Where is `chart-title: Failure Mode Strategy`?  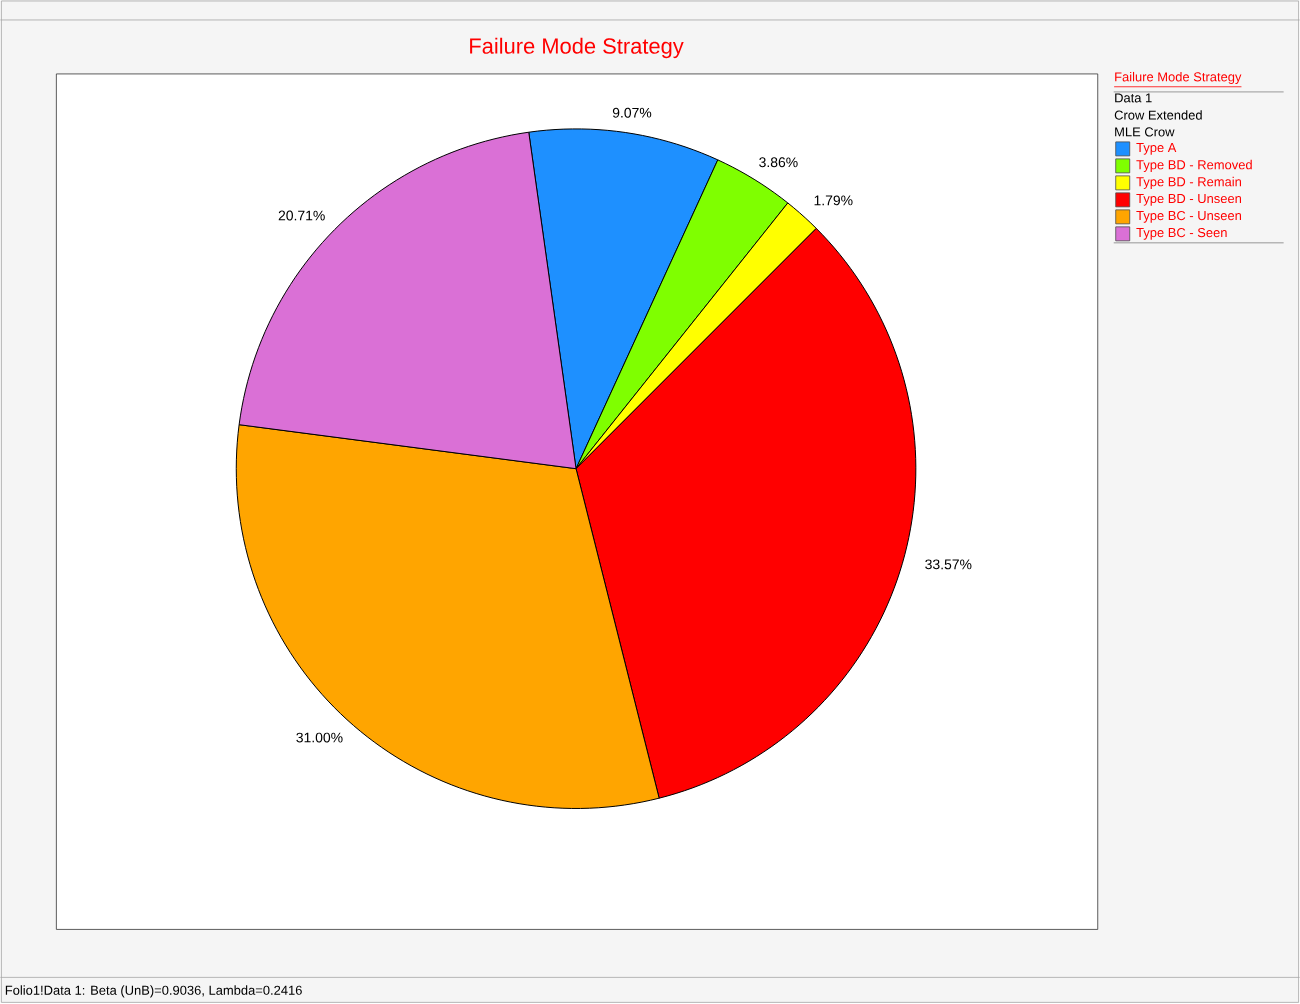
chart-title: Failure Mode Strategy is located at coordinates (577, 48).